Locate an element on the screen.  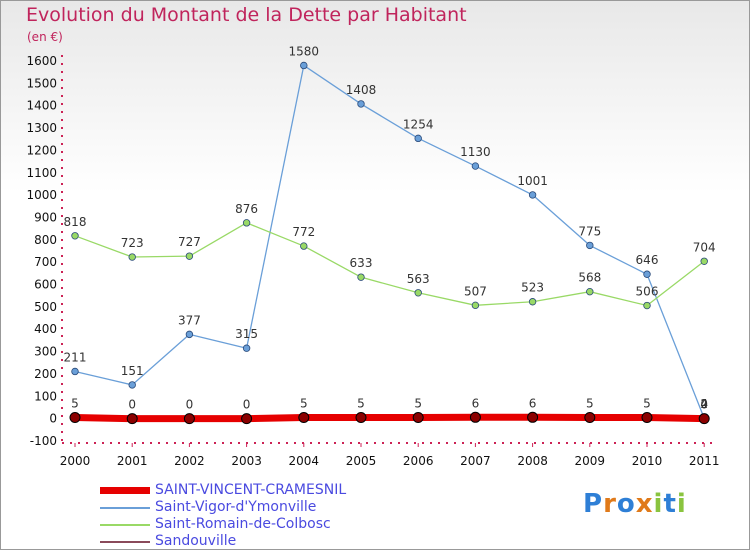
data-label: 507 is located at coordinates (475, 291).